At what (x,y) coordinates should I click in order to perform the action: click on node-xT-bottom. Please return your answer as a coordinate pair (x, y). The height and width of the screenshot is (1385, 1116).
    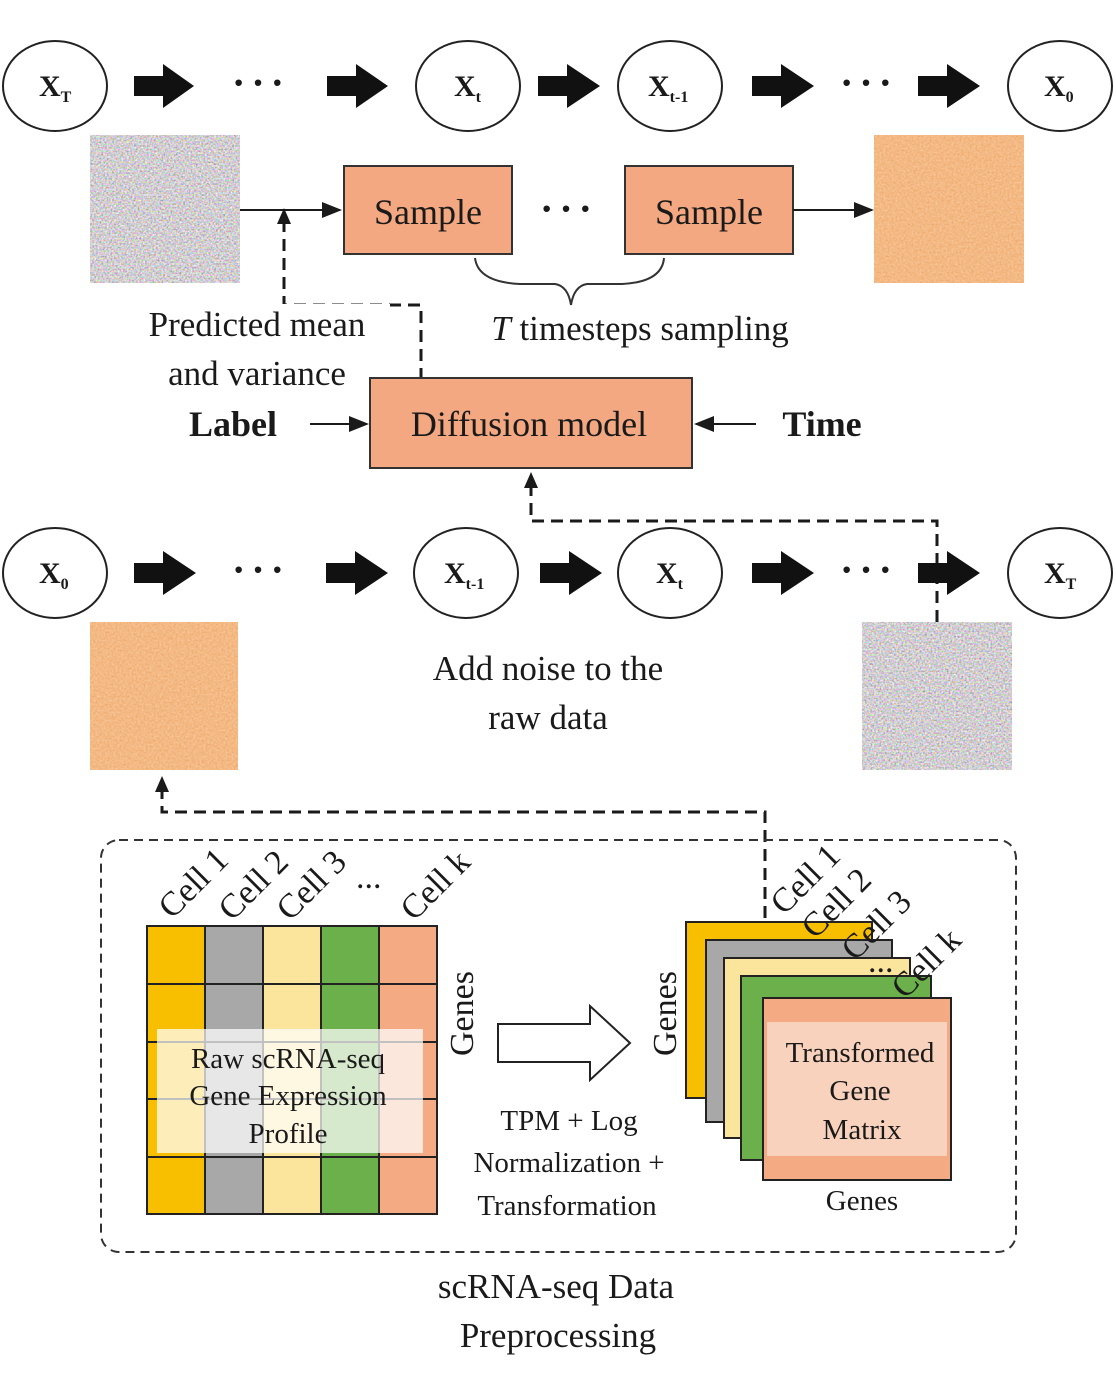
    Looking at the image, I should click on (1060, 573).